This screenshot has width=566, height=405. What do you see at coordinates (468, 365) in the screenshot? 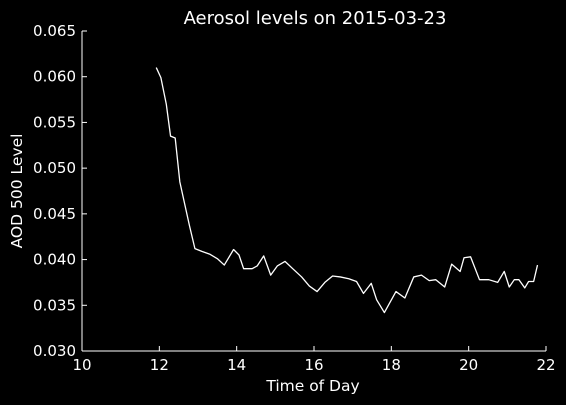
I see `x-tick-label: 20` at bounding box center [468, 365].